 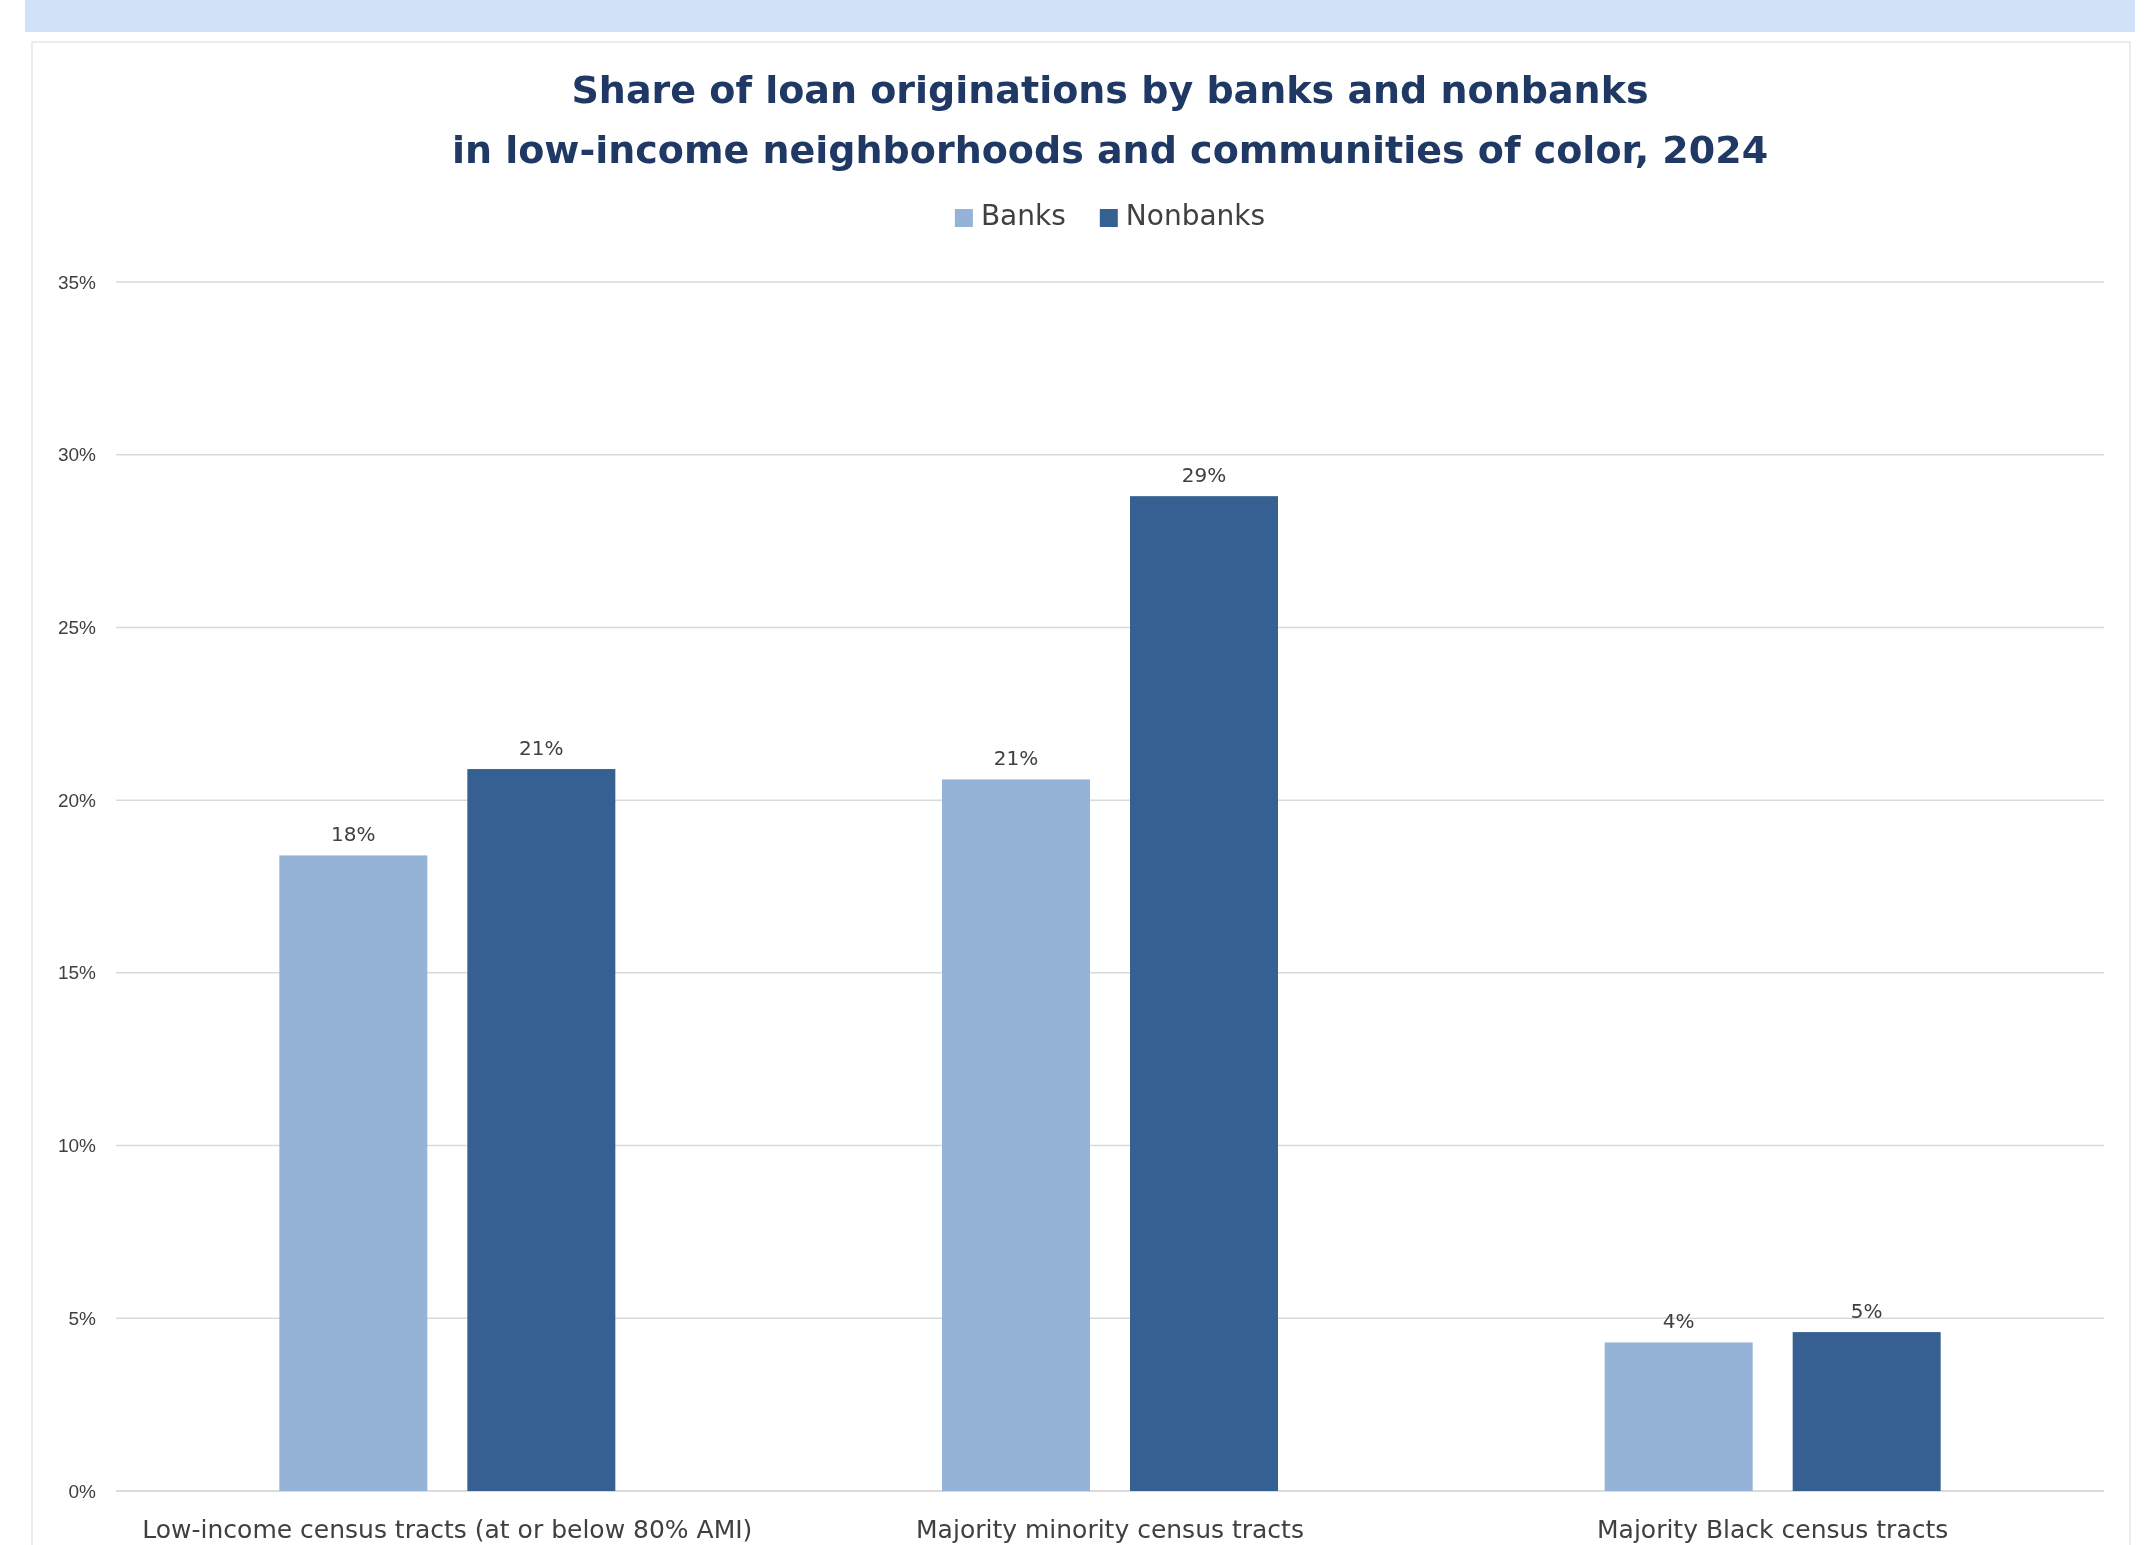 I want to click on y-tick-label: 20%, so click(x=77, y=800).